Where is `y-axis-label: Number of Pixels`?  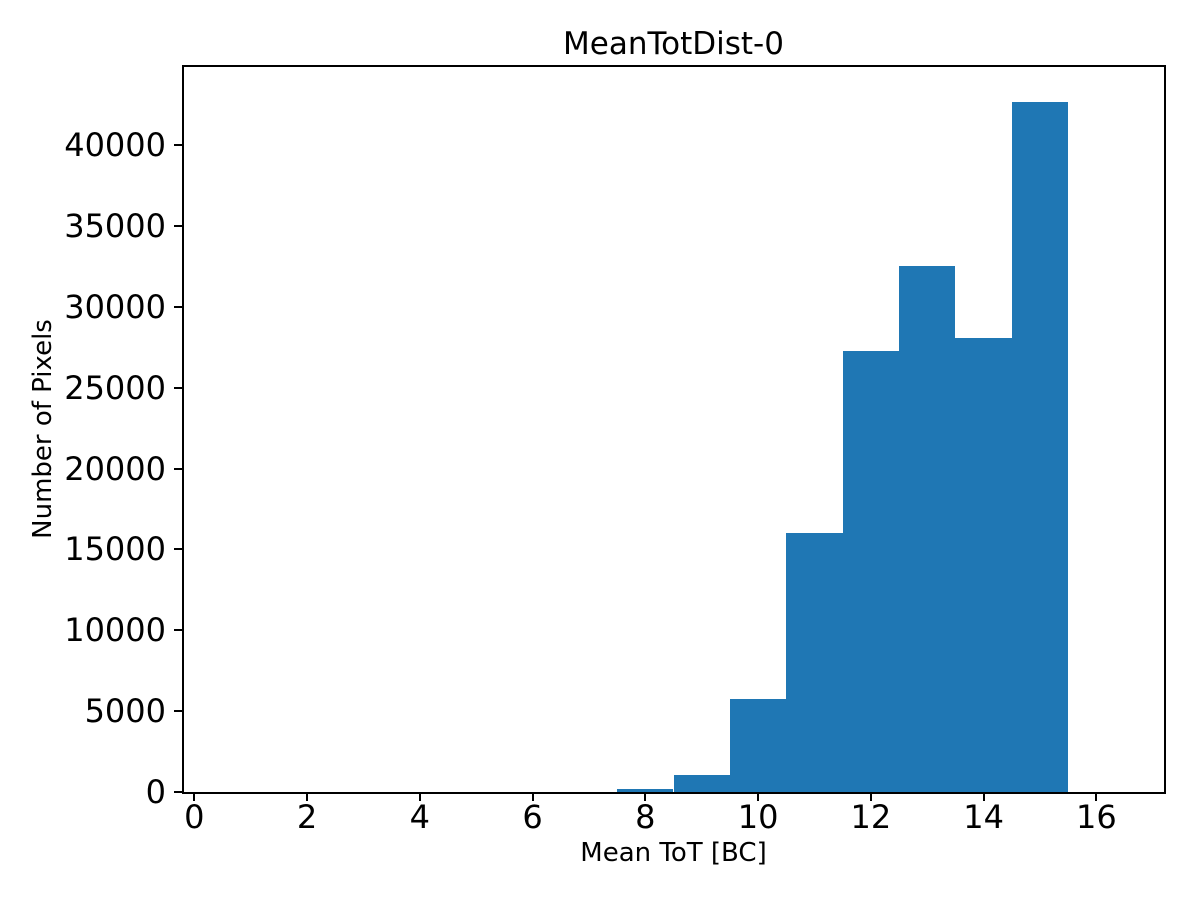 y-axis-label: Number of Pixels is located at coordinates (43, 429).